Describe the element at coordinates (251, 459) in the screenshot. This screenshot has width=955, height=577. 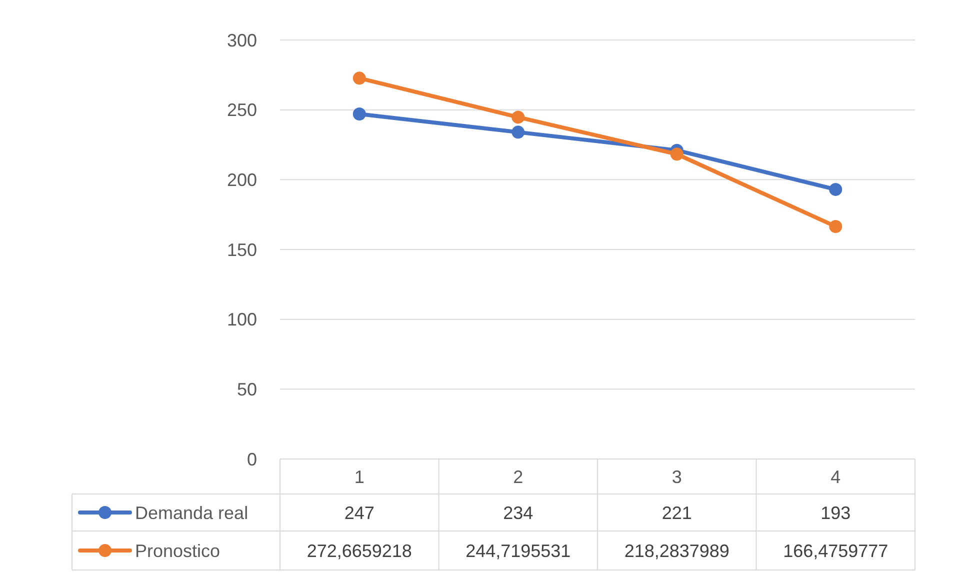
I see `y-tick-label: 0` at that location.